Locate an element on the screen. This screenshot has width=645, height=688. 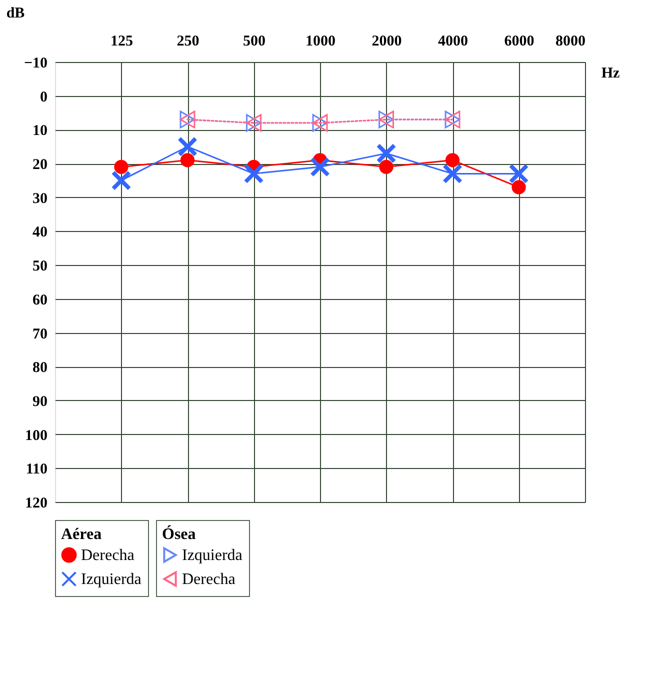
y-tick-label: 60 is located at coordinates (40, 300).